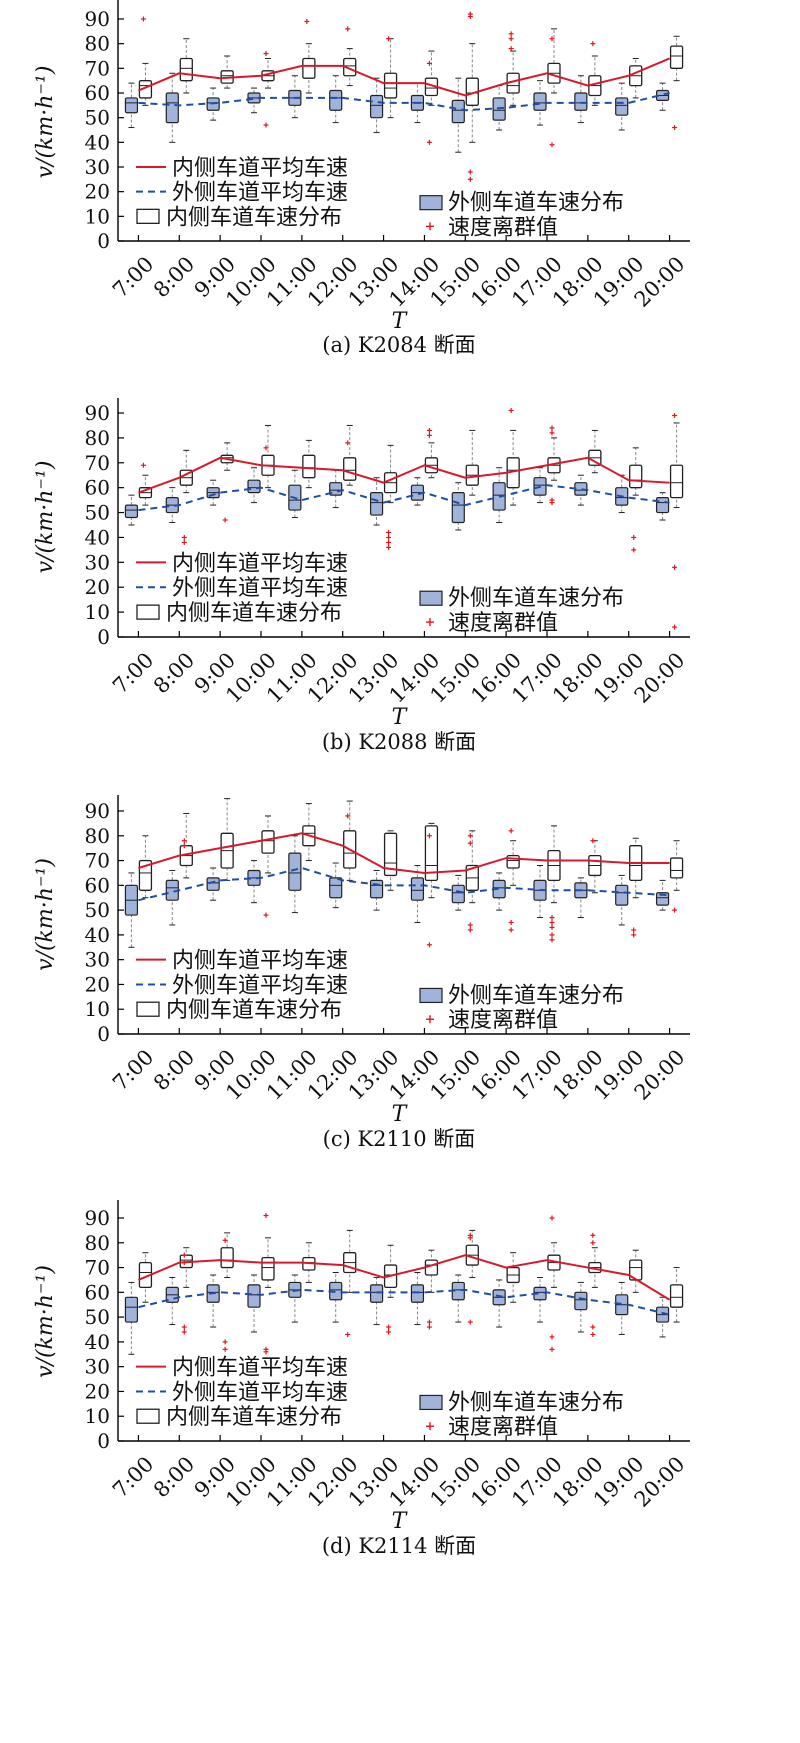 The width and height of the screenshot is (800, 1743). What do you see at coordinates (97, 1391) in the screenshot?
I see `y-tick-label: 20` at bounding box center [97, 1391].